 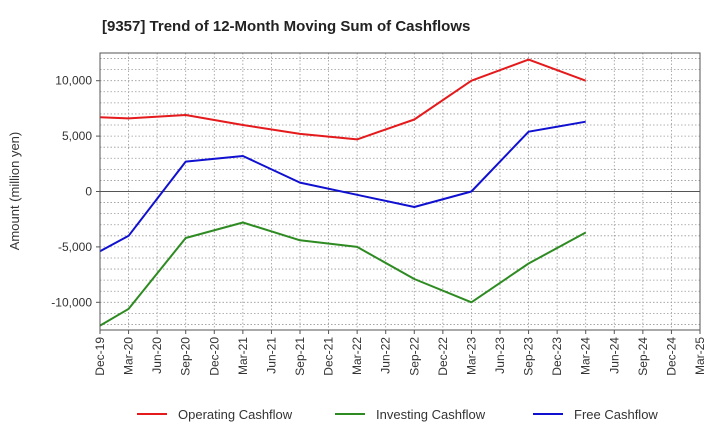 I want to click on legend-label-0: Operating Cashflow, so click(x=235, y=414).